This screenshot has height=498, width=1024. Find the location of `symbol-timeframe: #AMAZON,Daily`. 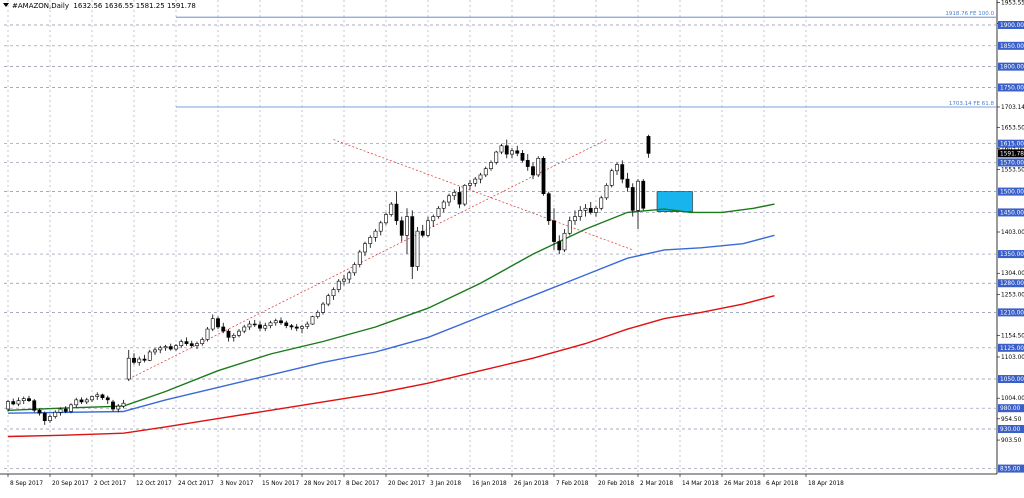

symbol-timeframe: #AMAZON,Daily is located at coordinates (40, 6).